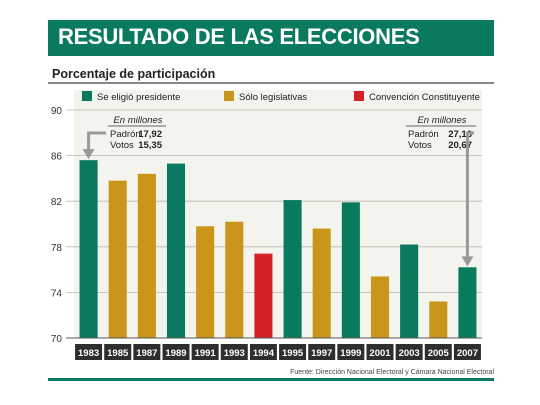  Describe the element at coordinates (229, 96) in the screenshot. I see `legend-swatch-leg` at that location.